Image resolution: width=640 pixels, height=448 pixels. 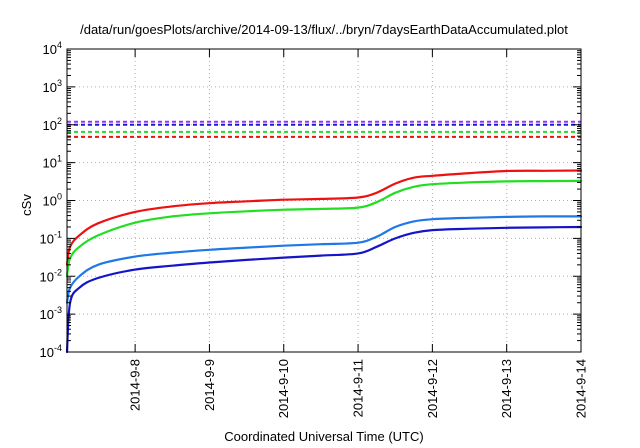 I want to click on x-tick-label: 2014-9-9, so click(x=209, y=385).